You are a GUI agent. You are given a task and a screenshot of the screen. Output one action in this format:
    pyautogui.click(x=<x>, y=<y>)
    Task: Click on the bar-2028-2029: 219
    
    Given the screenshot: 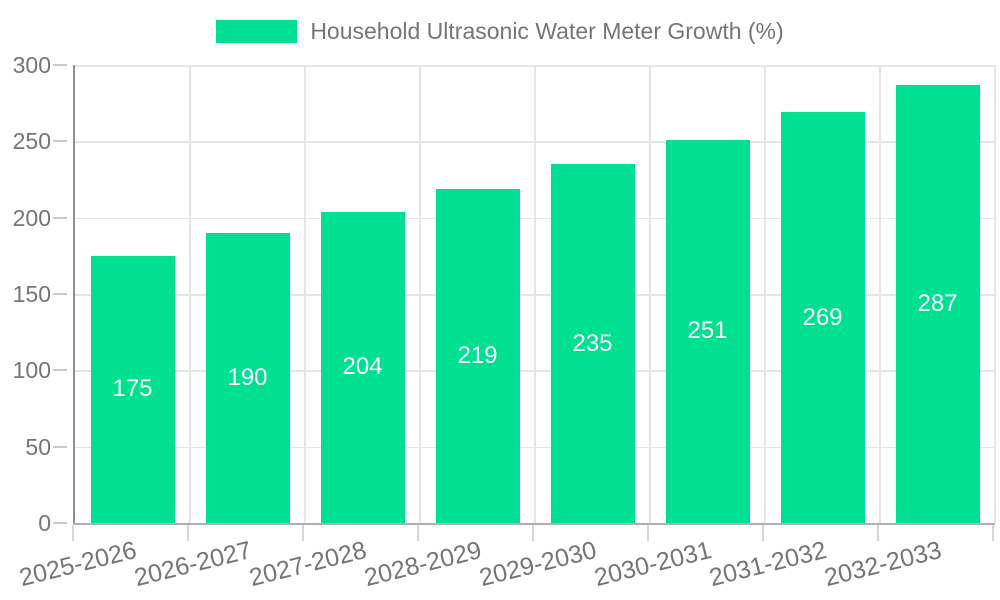 What is the action you would take?
    pyautogui.click(x=477, y=355)
    